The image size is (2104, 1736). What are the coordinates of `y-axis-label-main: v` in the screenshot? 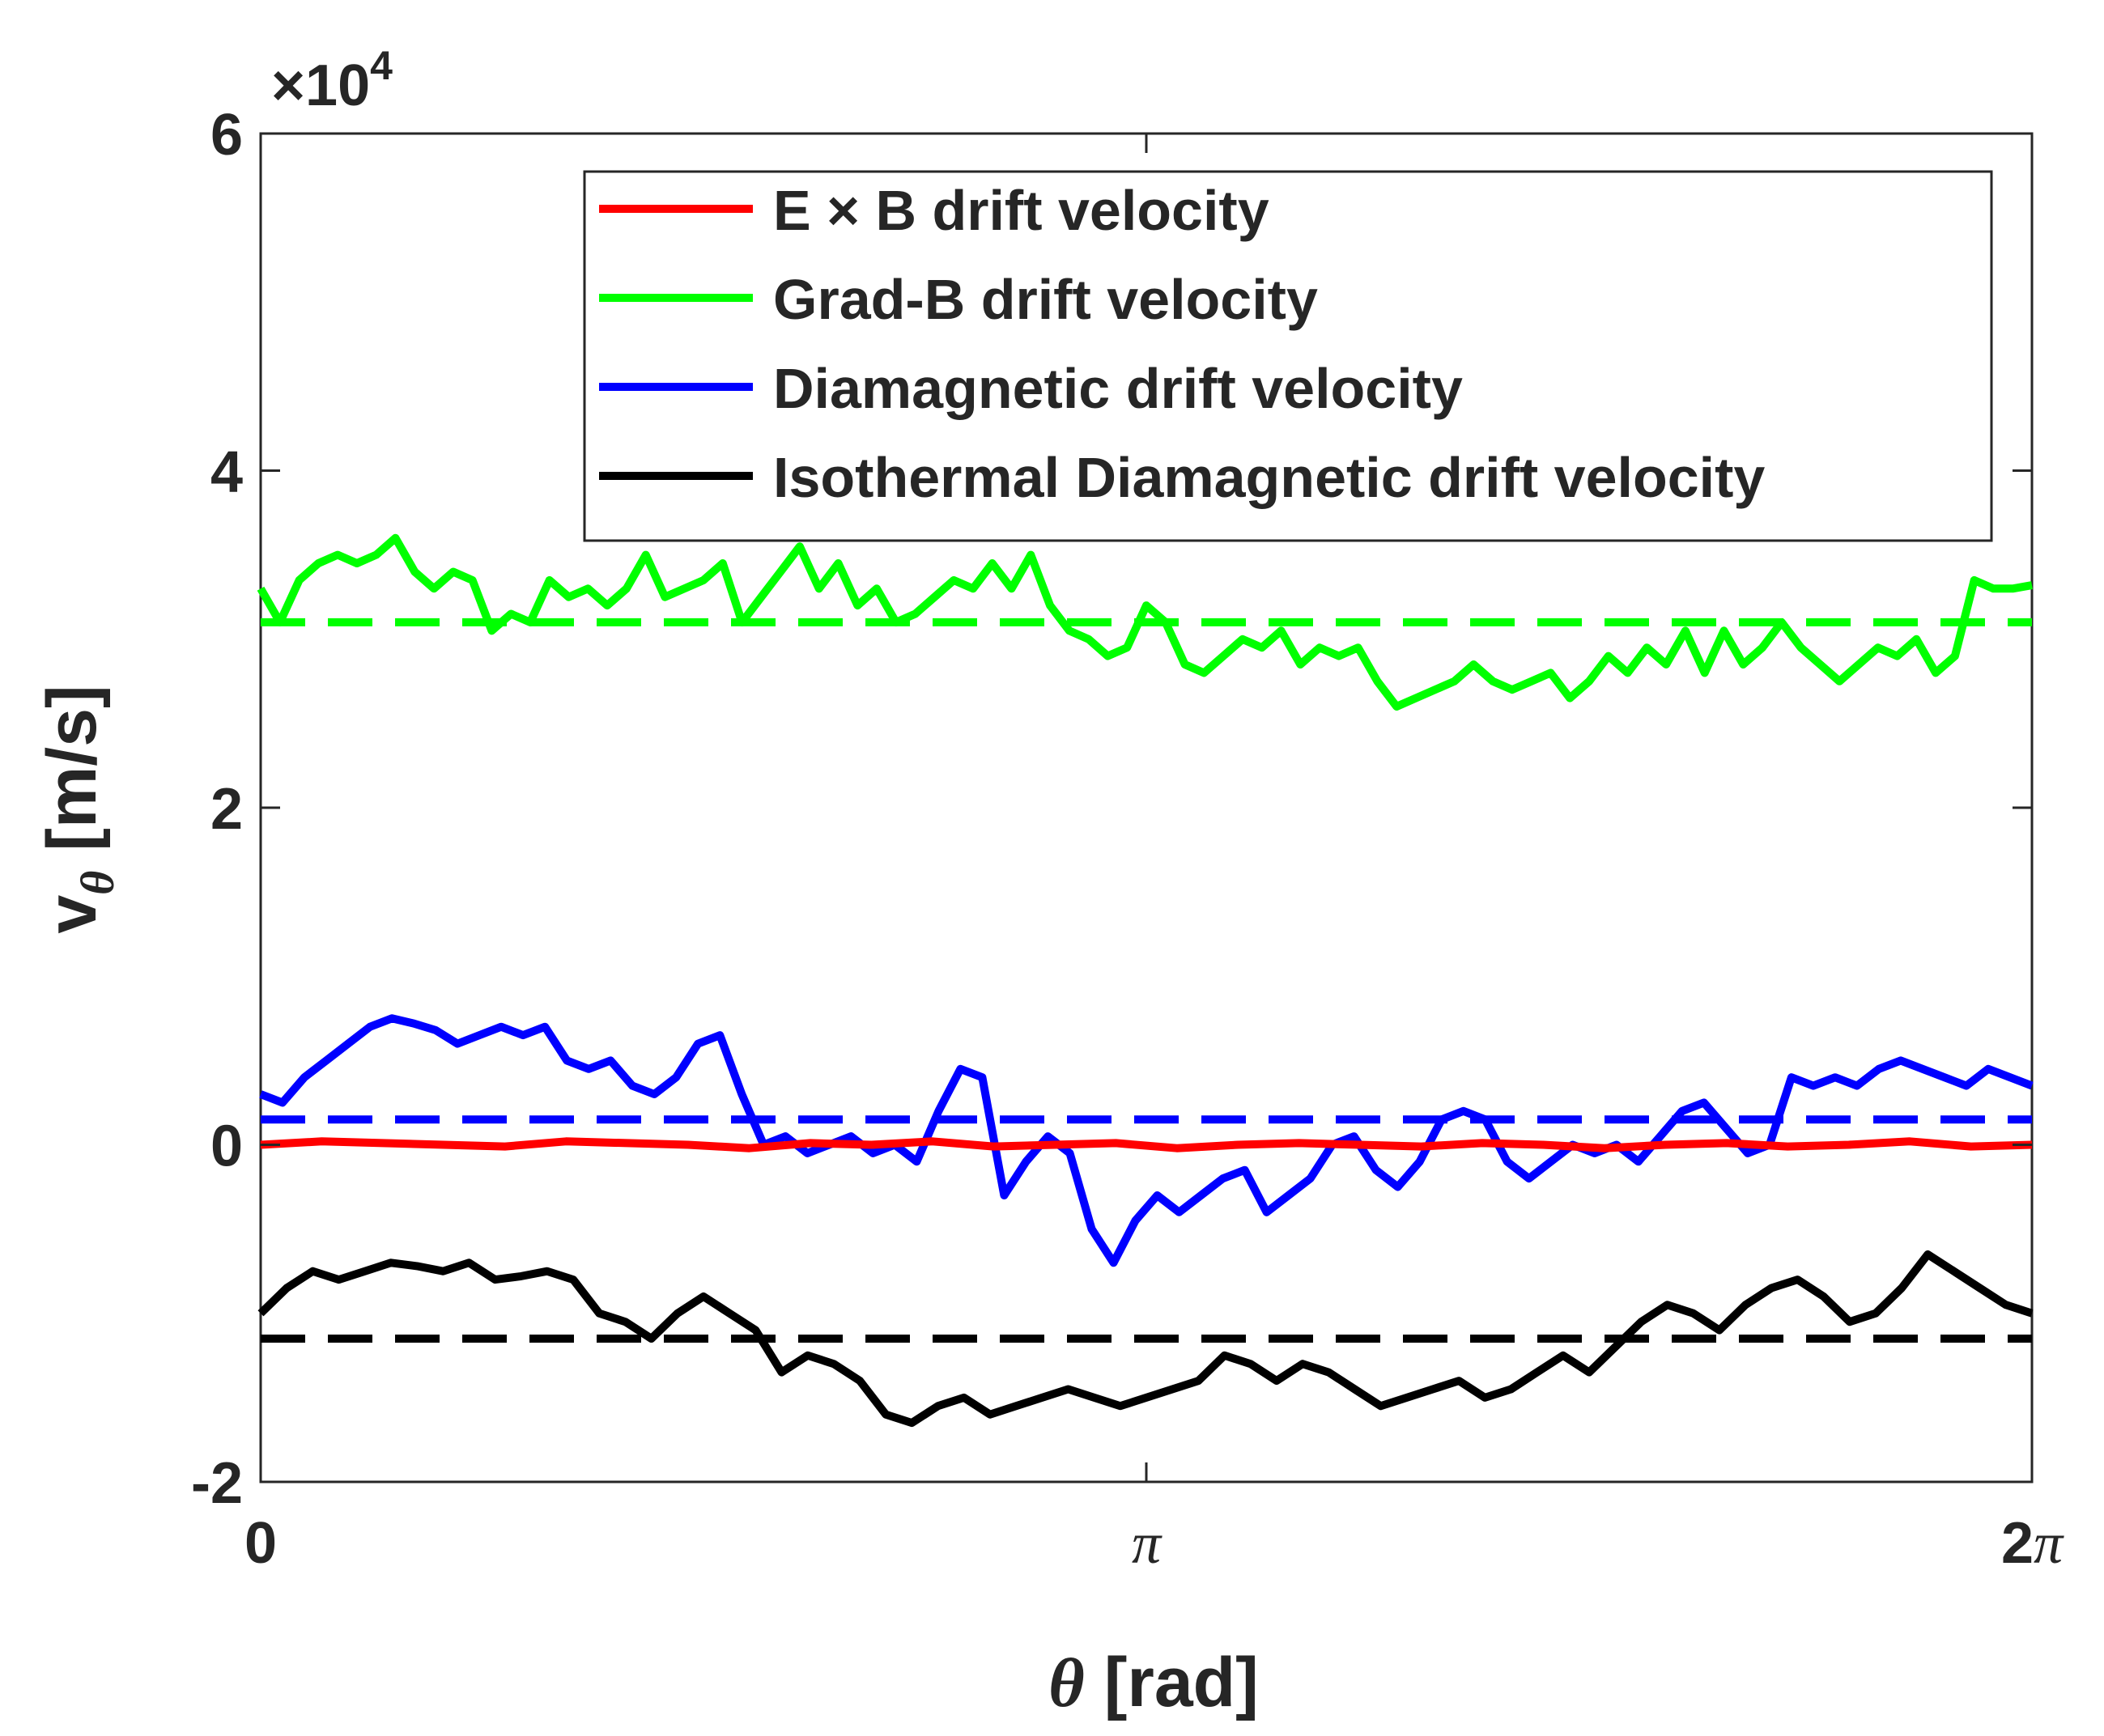 It's located at (72, 914).